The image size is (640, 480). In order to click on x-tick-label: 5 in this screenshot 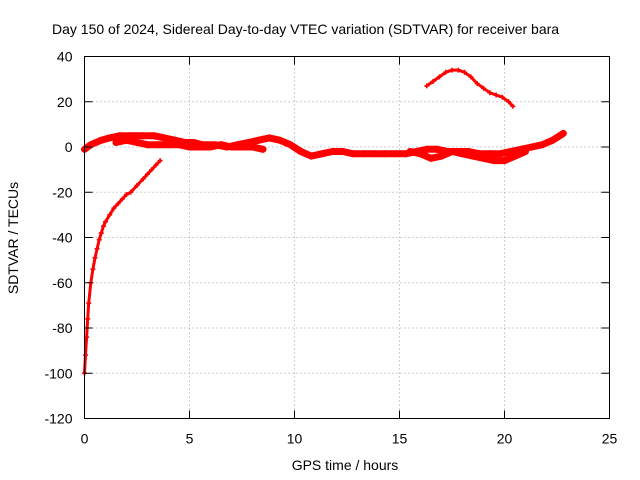, I will do `click(190, 439)`.